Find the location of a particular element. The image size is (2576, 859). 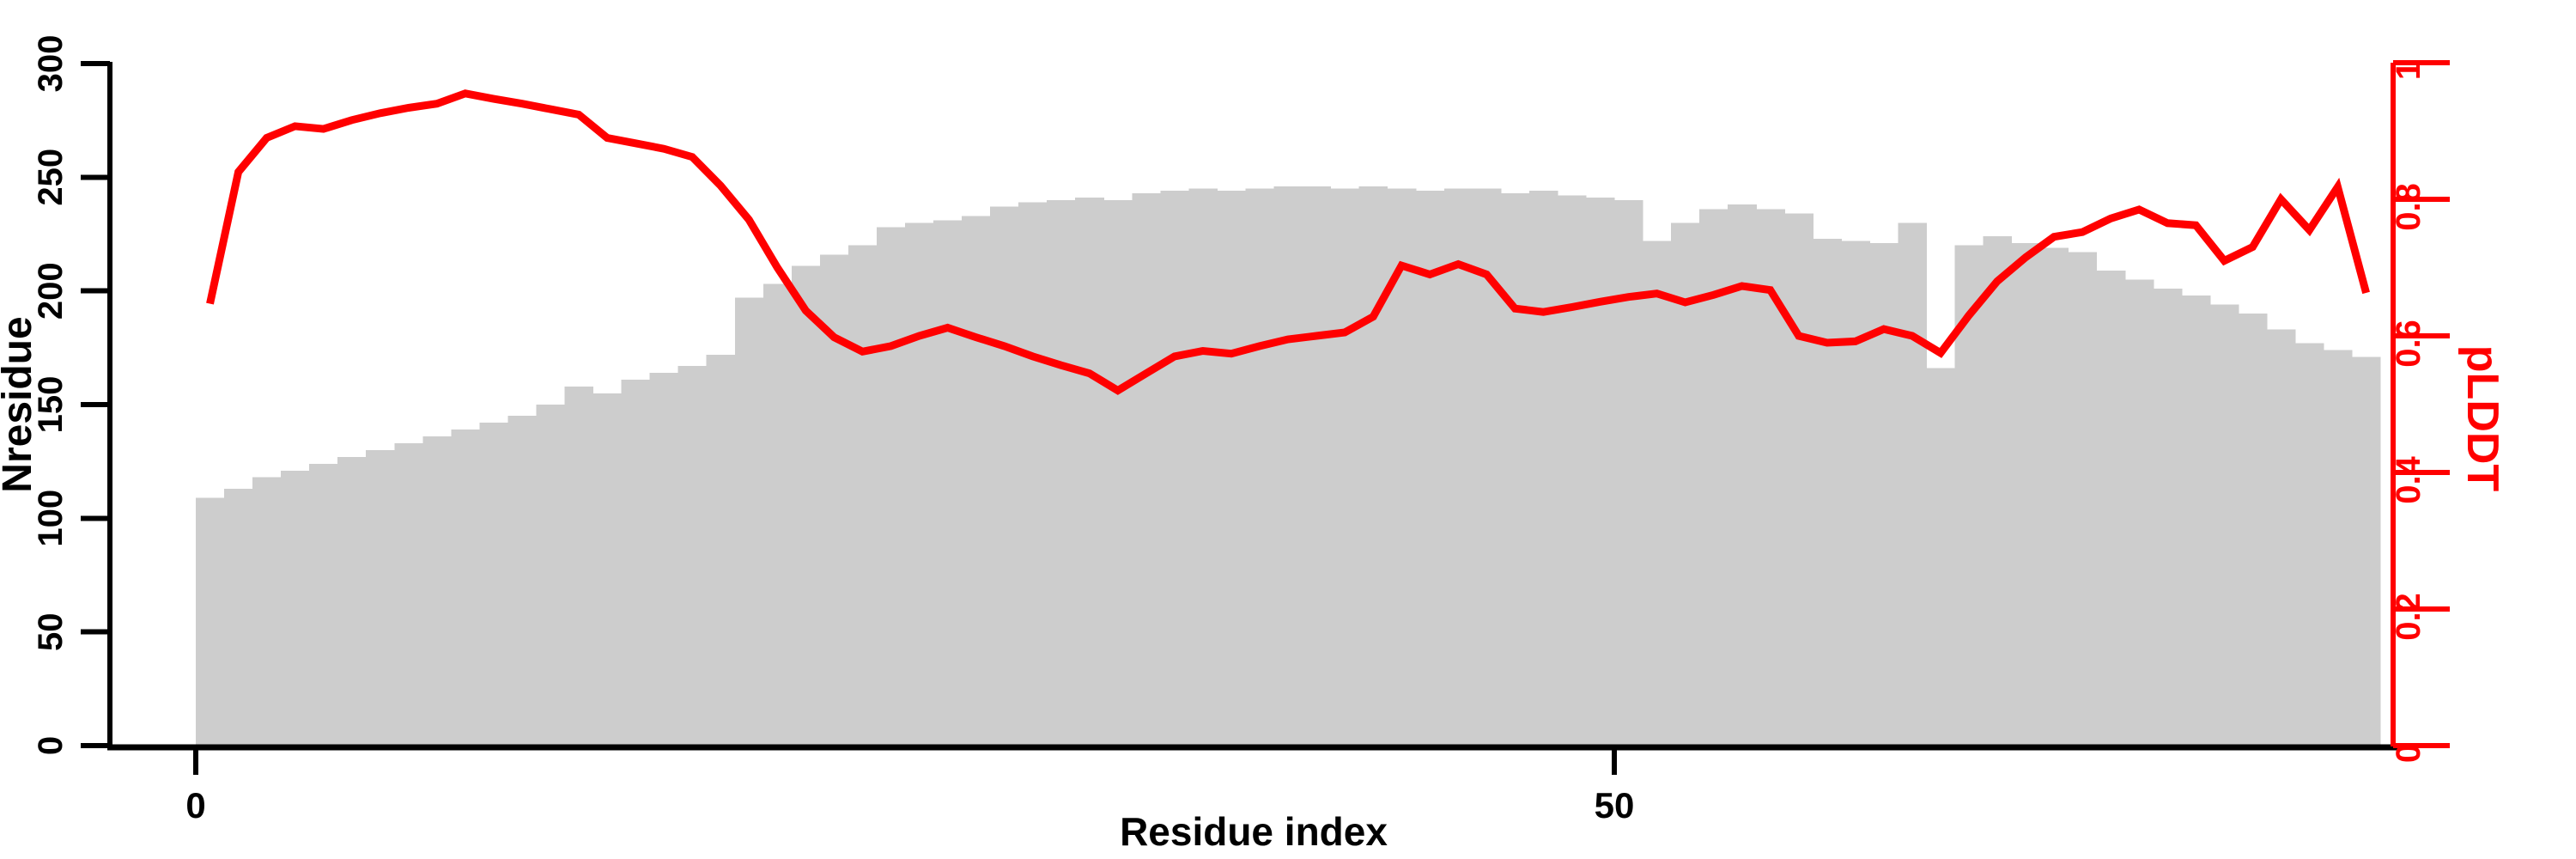

x-tick-label: 50 is located at coordinates (1615, 805).